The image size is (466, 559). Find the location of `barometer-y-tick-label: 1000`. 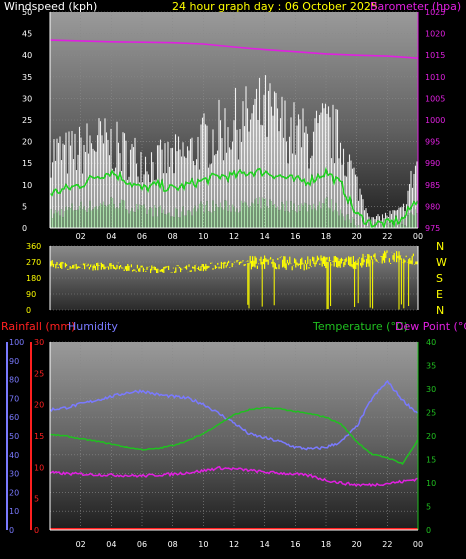

barometer-y-tick-label: 1000 is located at coordinates (435, 120).